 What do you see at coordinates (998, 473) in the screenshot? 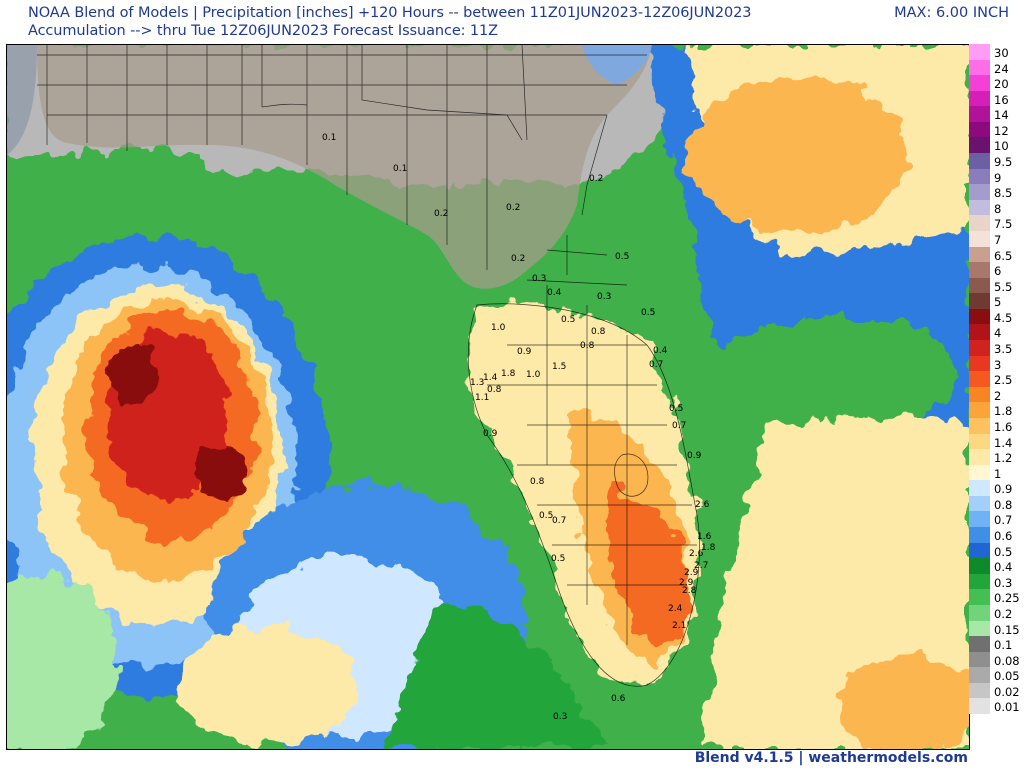
I see `legend-label: 1` at bounding box center [998, 473].